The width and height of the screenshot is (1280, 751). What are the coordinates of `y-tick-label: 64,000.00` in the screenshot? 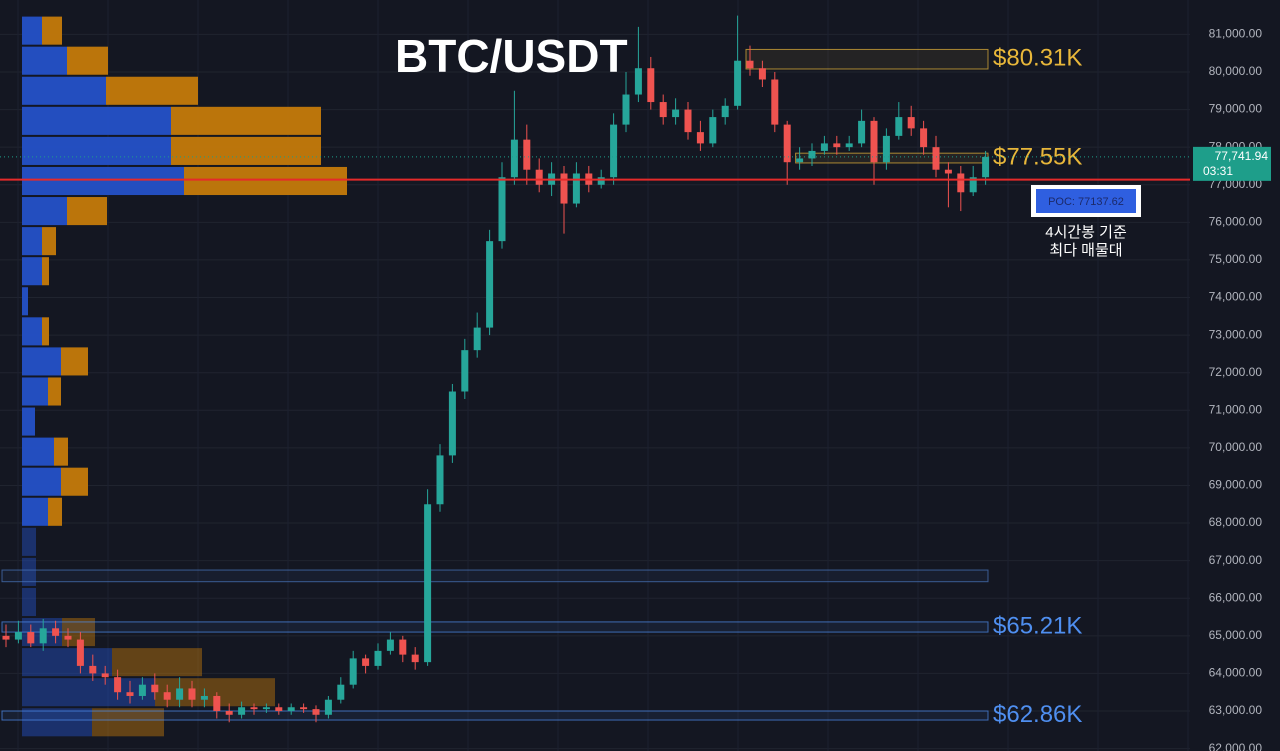 It's located at (1236, 673).